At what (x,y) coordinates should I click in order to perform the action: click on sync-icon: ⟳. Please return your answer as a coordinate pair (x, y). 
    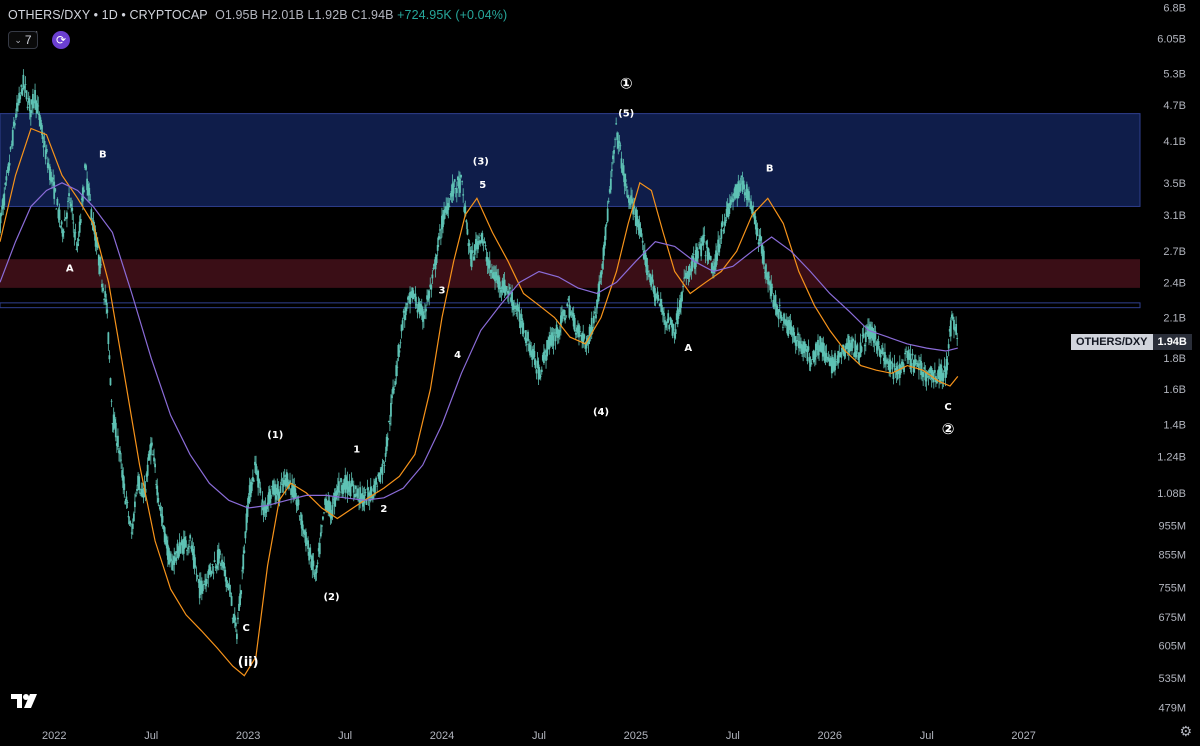
    Looking at the image, I should click on (61, 40).